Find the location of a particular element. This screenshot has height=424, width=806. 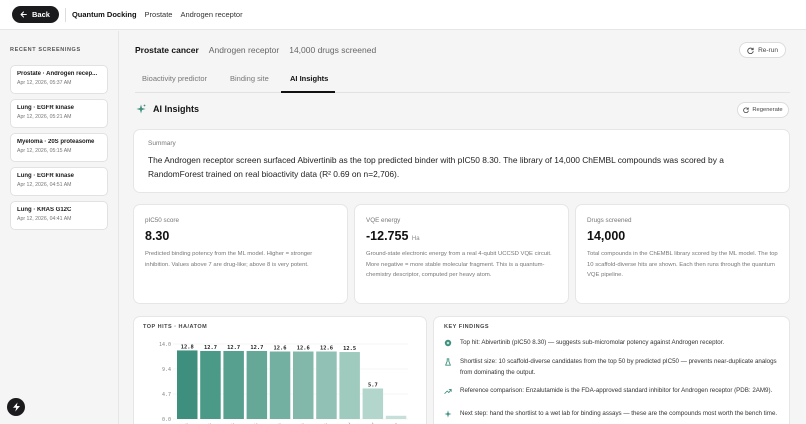

breadcrumb-project: Quantum Docking is located at coordinates (104, 14).